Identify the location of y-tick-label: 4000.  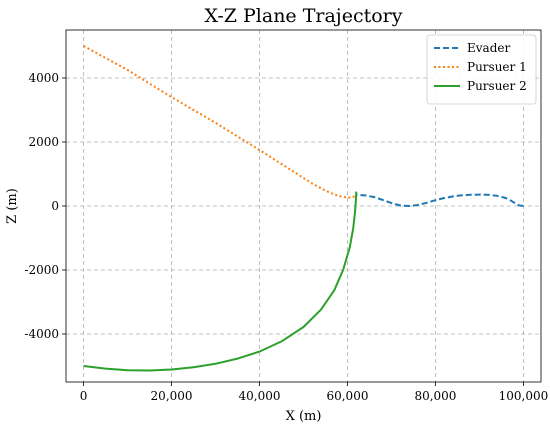
(43, 78).